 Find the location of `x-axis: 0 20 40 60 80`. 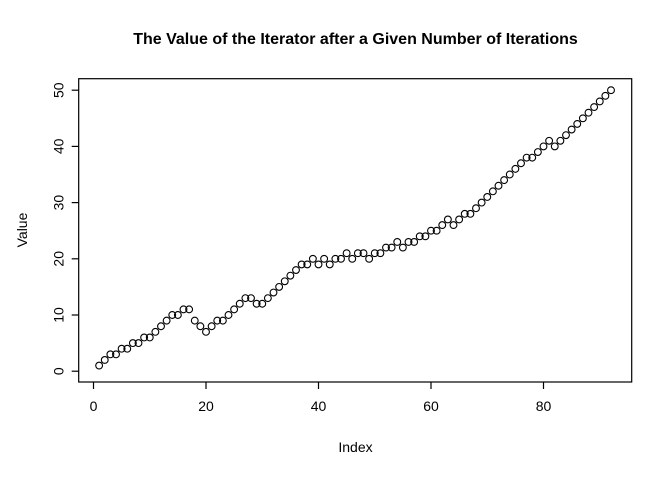

x-axis: 0 20 40 60 80 is located at coordinates (321, 398).